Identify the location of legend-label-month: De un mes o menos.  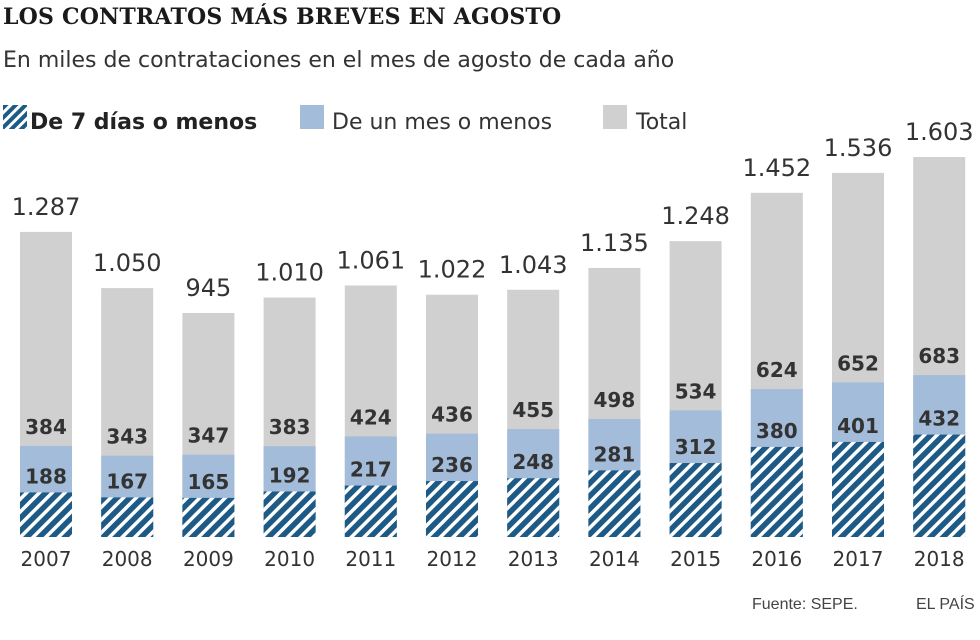
(442, 122).